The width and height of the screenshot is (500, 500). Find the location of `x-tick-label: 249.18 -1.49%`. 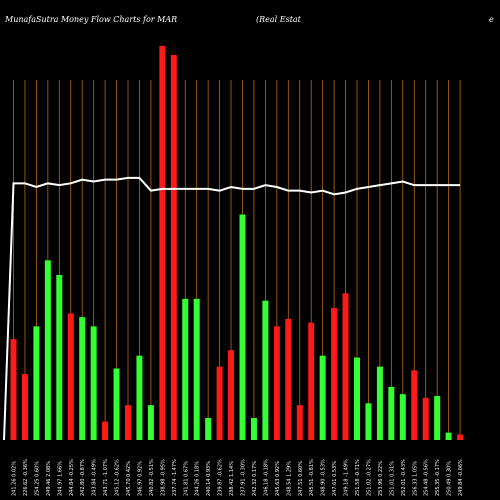

x-tick-label: 249.18 -1.49% is located at coordinates (347, 477).